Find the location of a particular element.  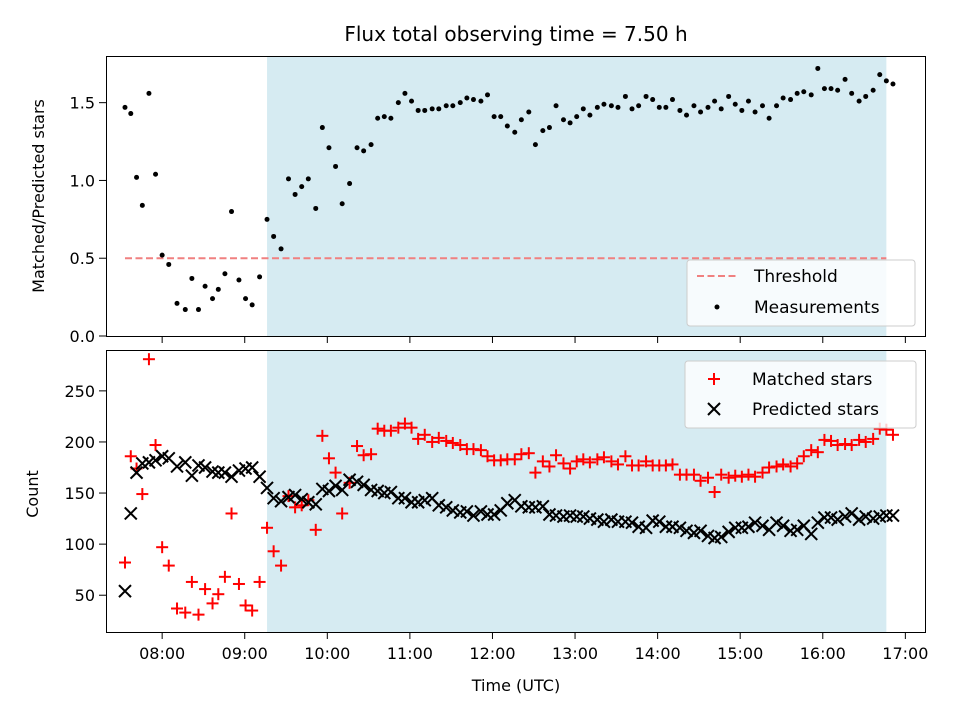

count-xtick-label: 15:00 is located at coordinates (740, 653).